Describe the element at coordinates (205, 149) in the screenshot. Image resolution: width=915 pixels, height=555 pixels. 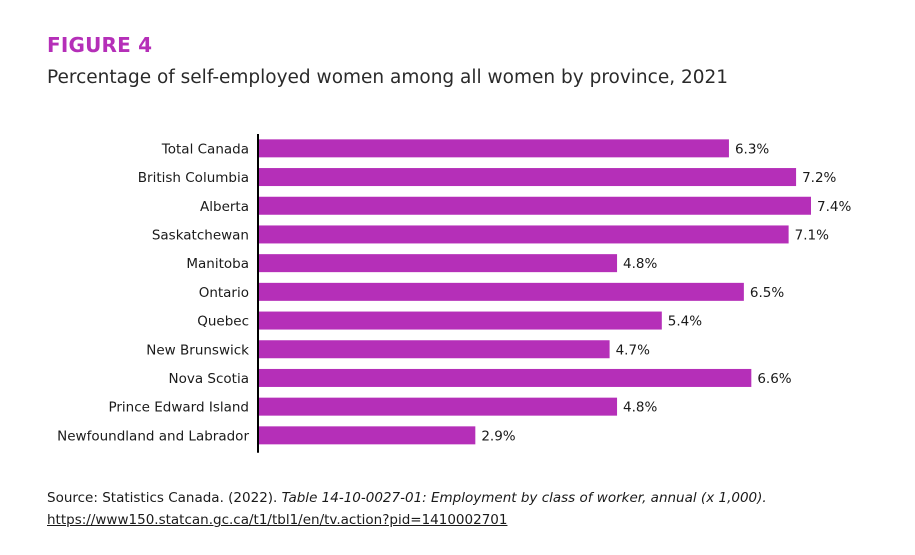
I see `category-label: Total Canada` at that location.